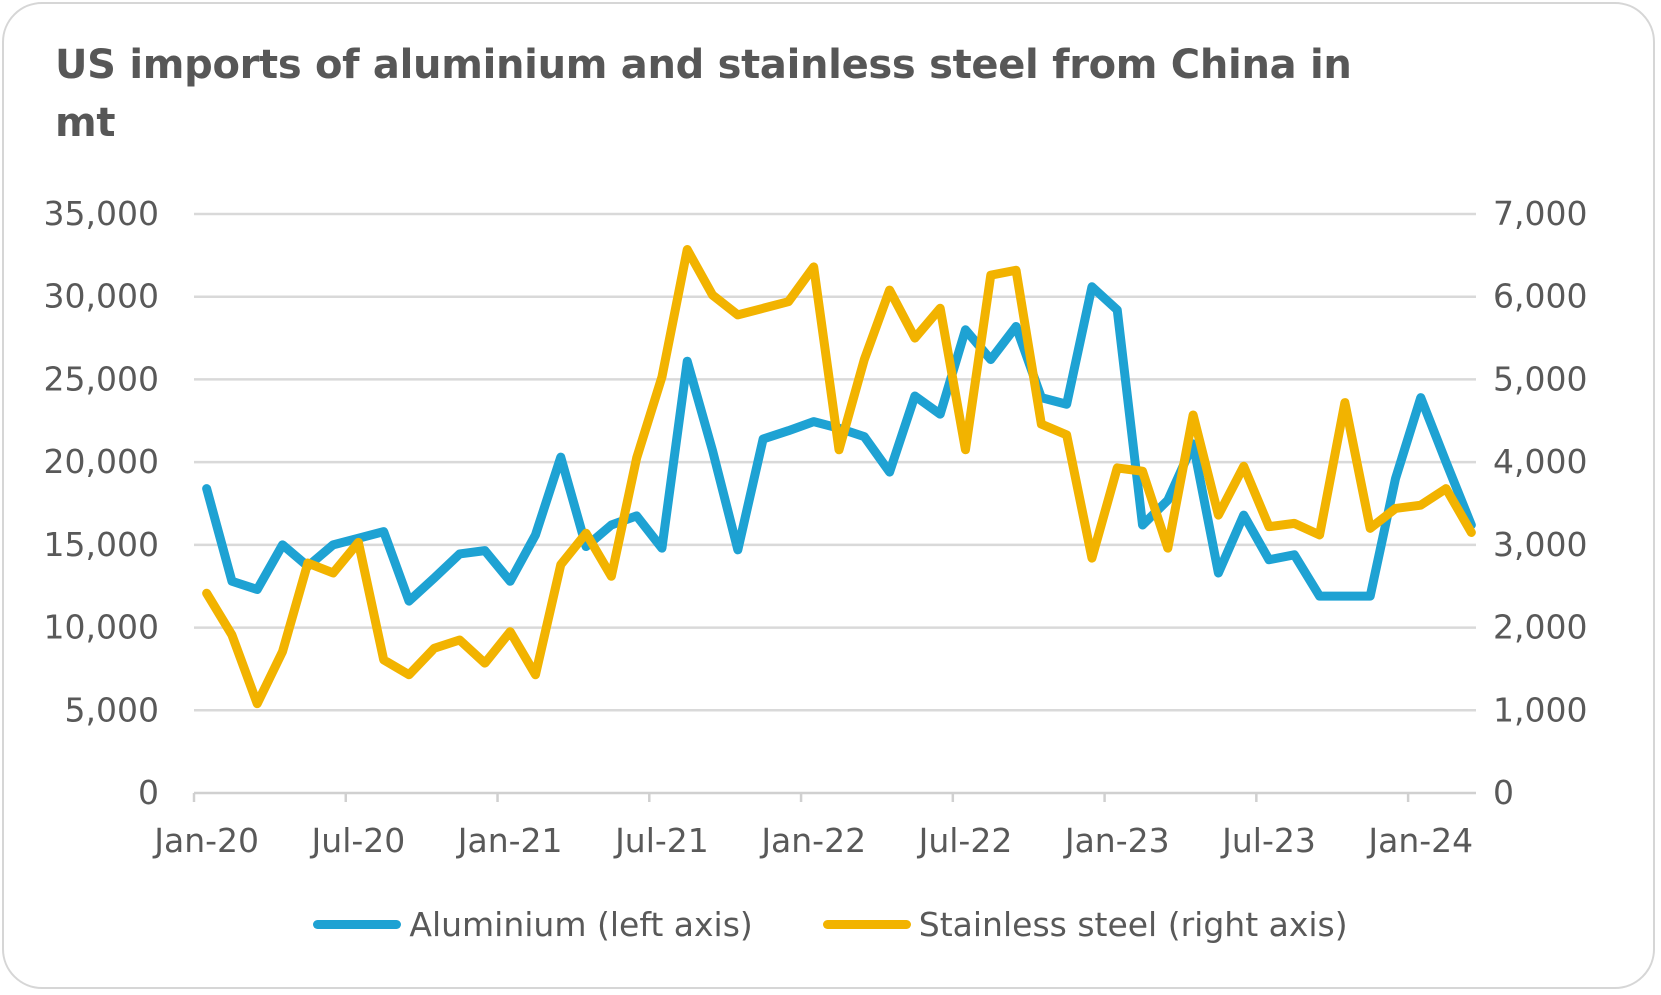 This screenshot has width=1661, height=995. What do you see at coordinates (965, 840) in the screenshot?
I see `x-tick-label: Jul-22` at bounding box center [965, 840].